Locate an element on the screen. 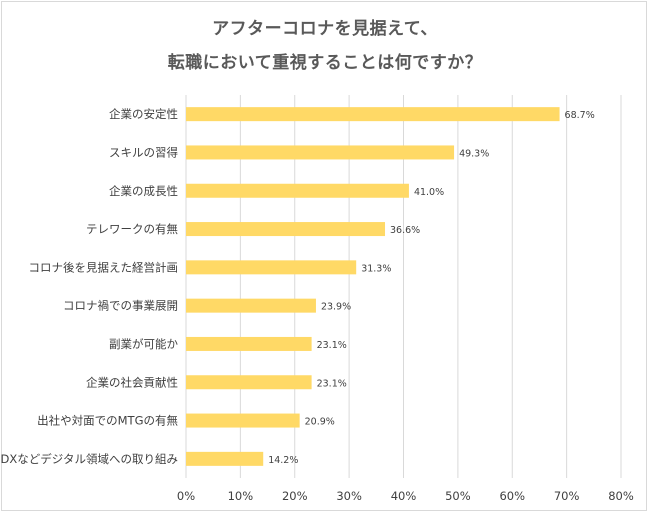 The image size is (650, 514). category-label: 企業の社会貢献性 is located at coordinates (132, 382).